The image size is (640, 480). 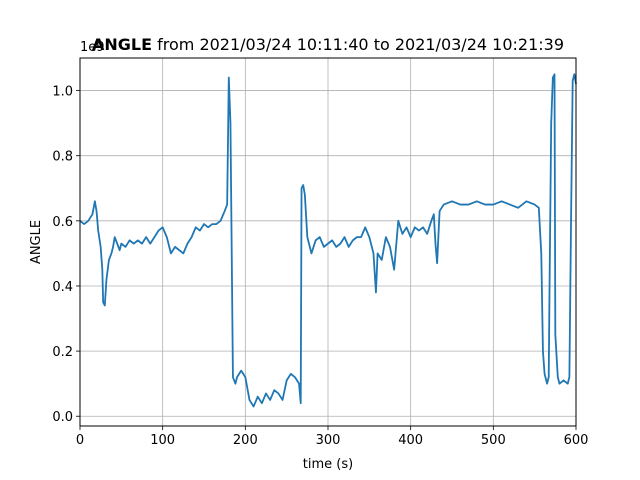 What do you see at coordinates (62, 92) in the screenshot?
I see `y-tick-label-5: 1.0` at bounding box center [62, 92].